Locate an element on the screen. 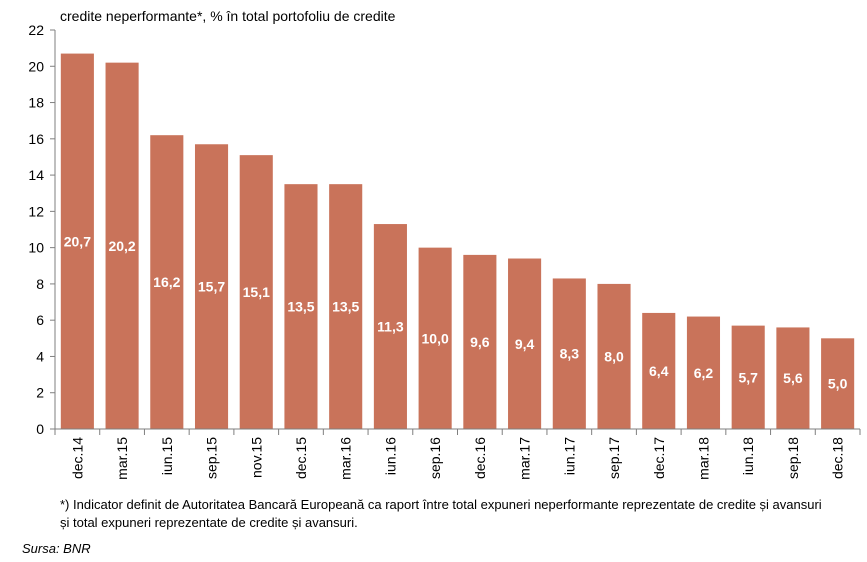 Image resolution: width=867 pixels, height=562 pixels. data-label: 8,0 is located at coordinates (614, 356).